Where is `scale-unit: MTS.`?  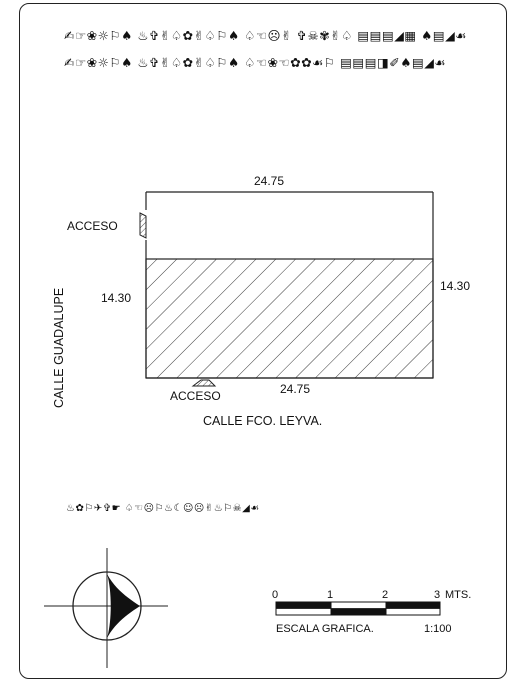 scale-unit: MTS. is located at coordinates (458, 595).